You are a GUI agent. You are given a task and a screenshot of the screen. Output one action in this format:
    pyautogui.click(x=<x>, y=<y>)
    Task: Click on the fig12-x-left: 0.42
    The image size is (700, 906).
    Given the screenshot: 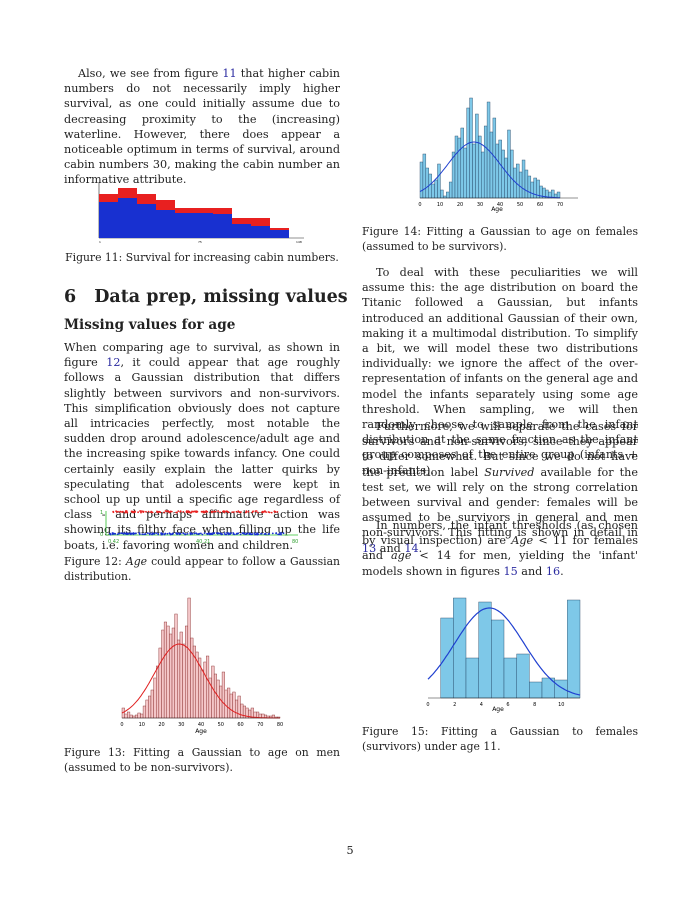 What is the action you would take?
    pyautogui.click(x=113, y=542)
    